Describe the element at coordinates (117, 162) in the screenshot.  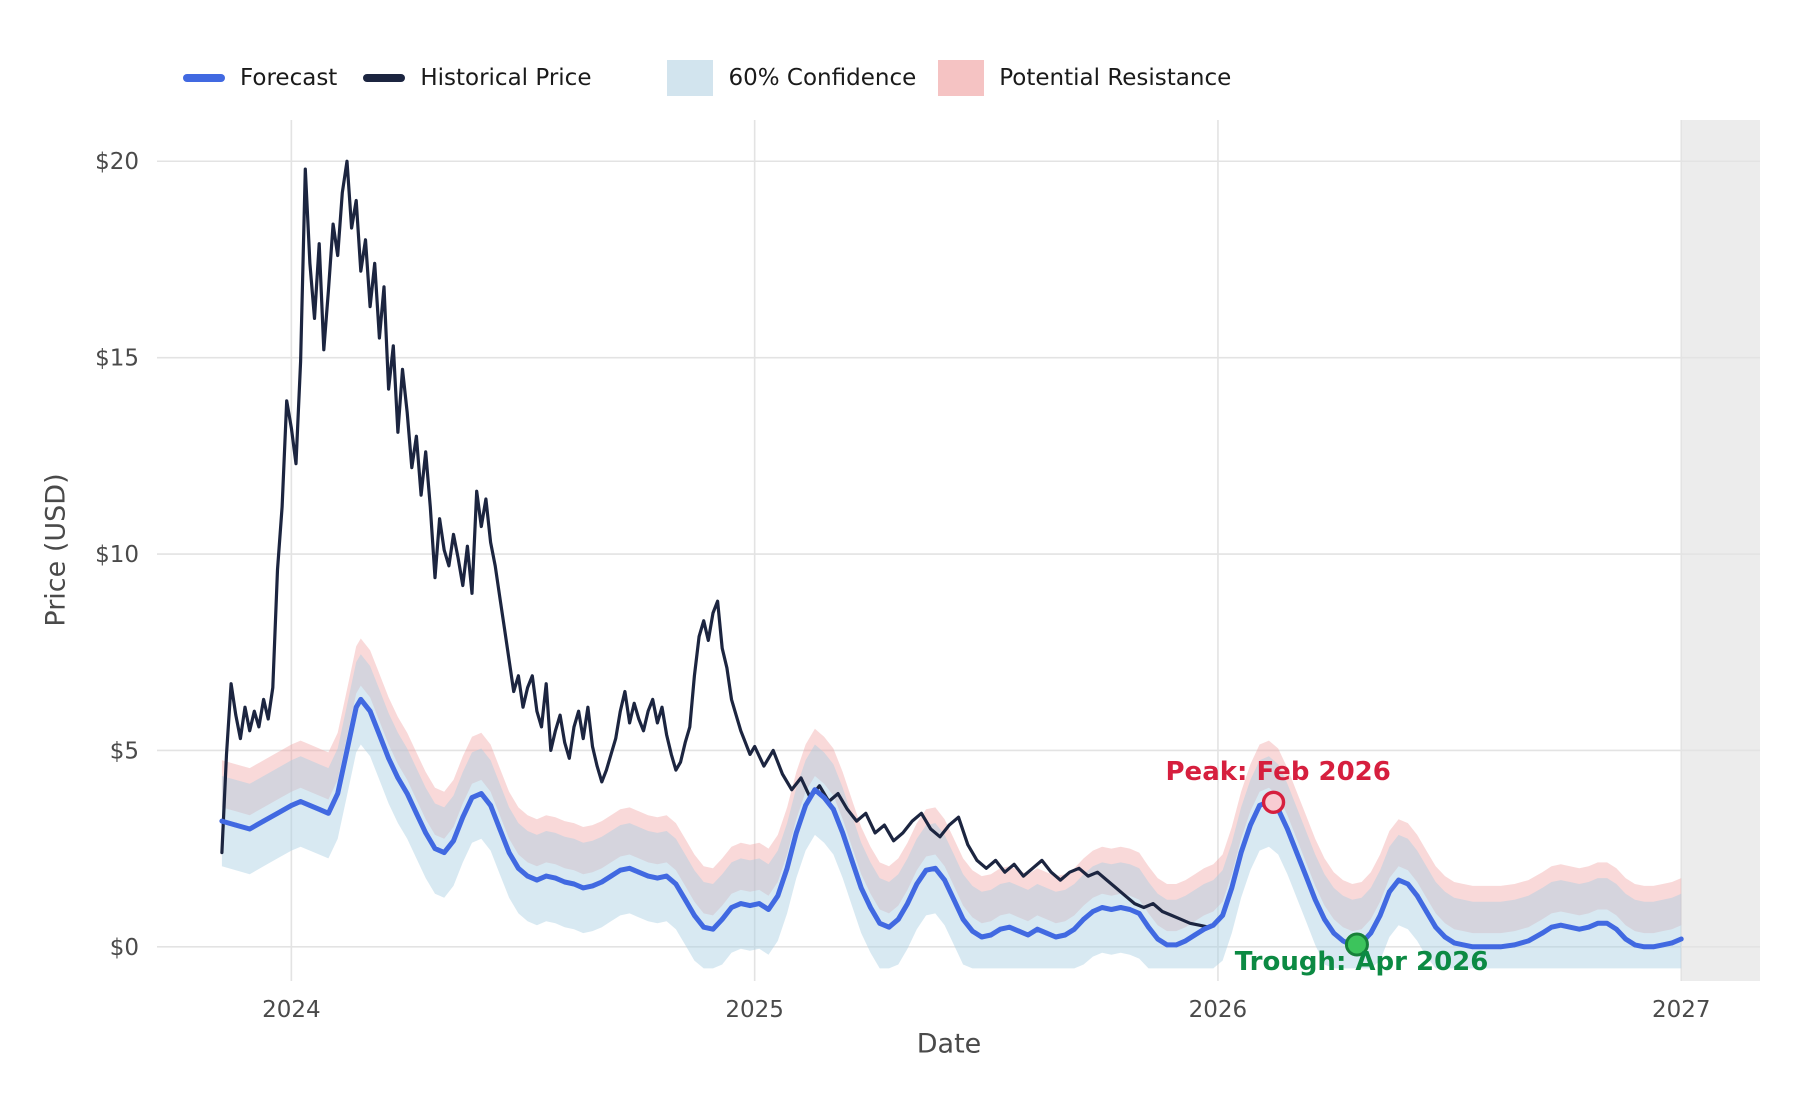
I see `y-tick-label: $20` at that location.